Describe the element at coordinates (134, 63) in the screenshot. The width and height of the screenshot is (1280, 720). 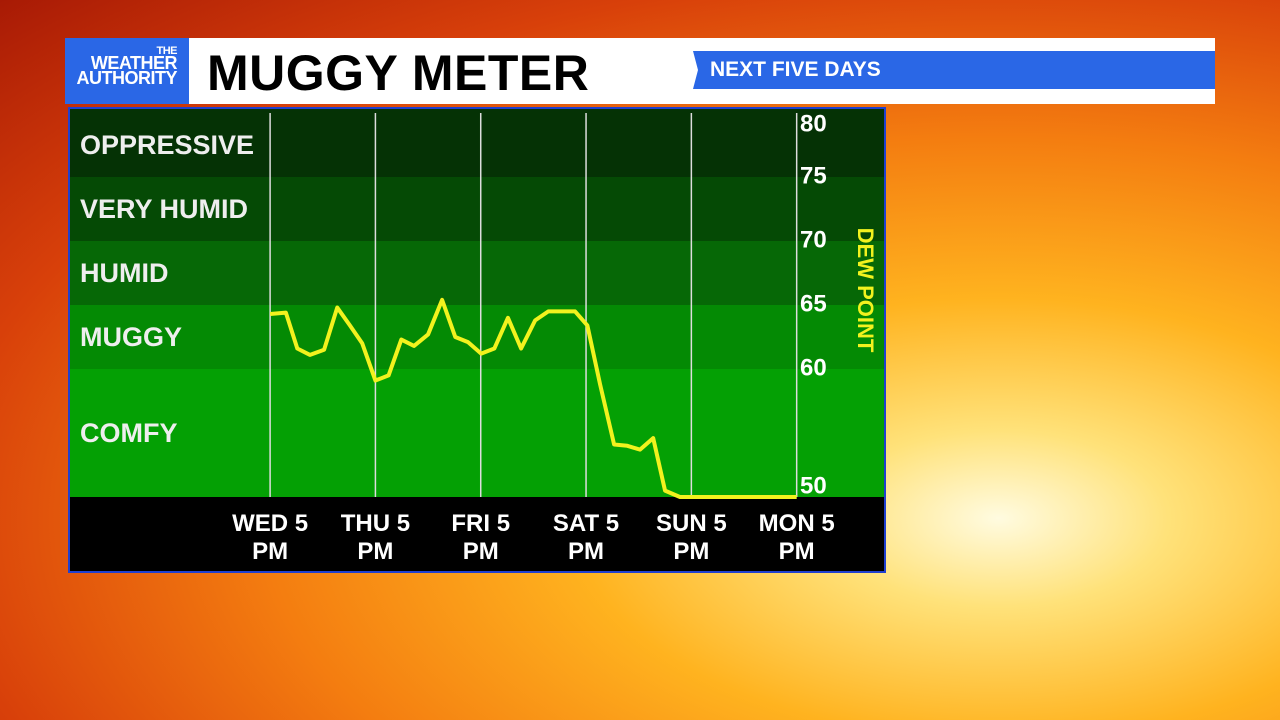
I see `logo-text: WEATHER` at that location.